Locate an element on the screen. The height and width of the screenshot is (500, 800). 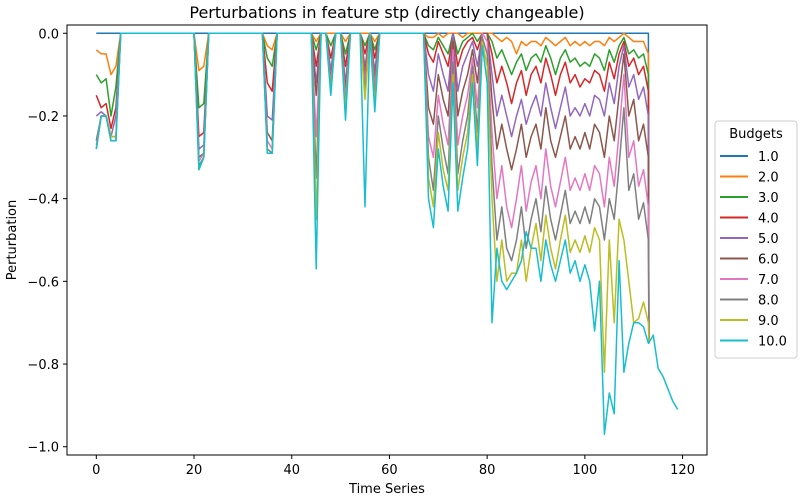
legend-label: 9.0 is located at coordinates (768, 321).